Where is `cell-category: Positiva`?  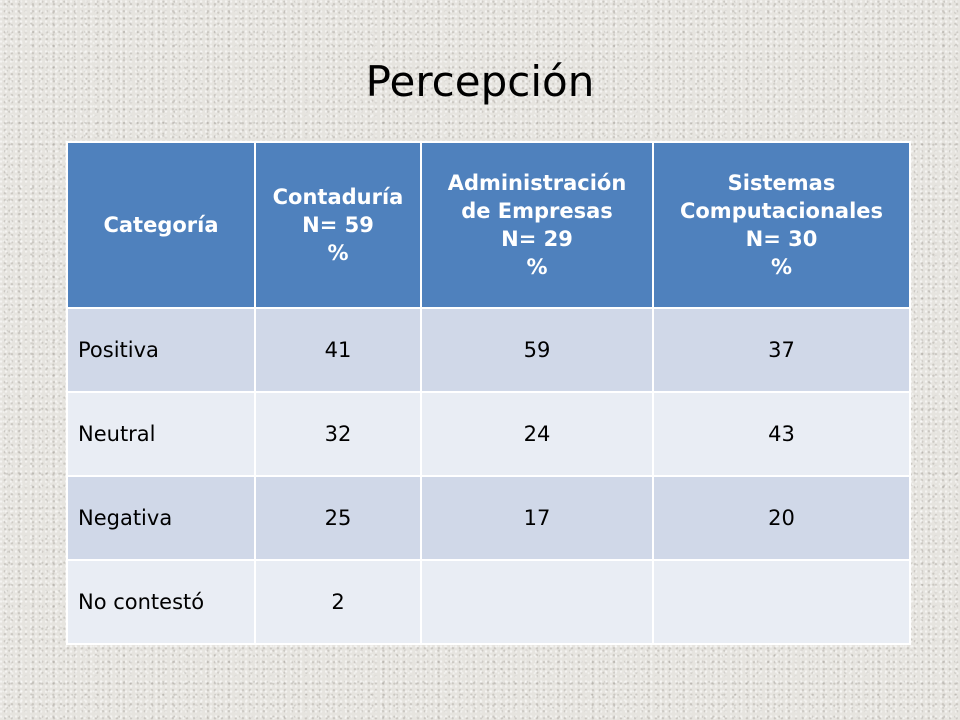 cell-category: Positiva is located at coordinates (161, 350).